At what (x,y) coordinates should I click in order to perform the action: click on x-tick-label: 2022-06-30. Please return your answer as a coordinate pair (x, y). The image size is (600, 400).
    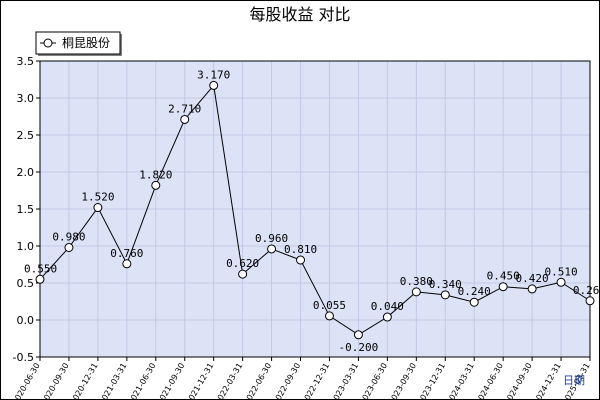
    Looking at the image, I should click on (257, 381).